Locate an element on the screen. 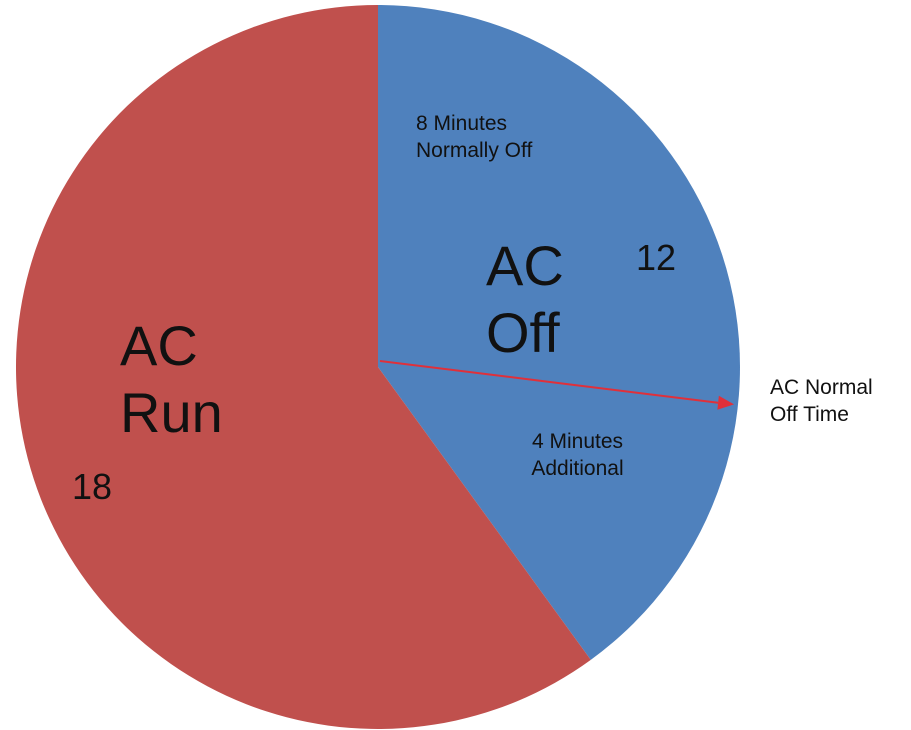 The image size is (911, 730). annotation-additional: 4 Minutes Additional is located at coordinates (577, 455).